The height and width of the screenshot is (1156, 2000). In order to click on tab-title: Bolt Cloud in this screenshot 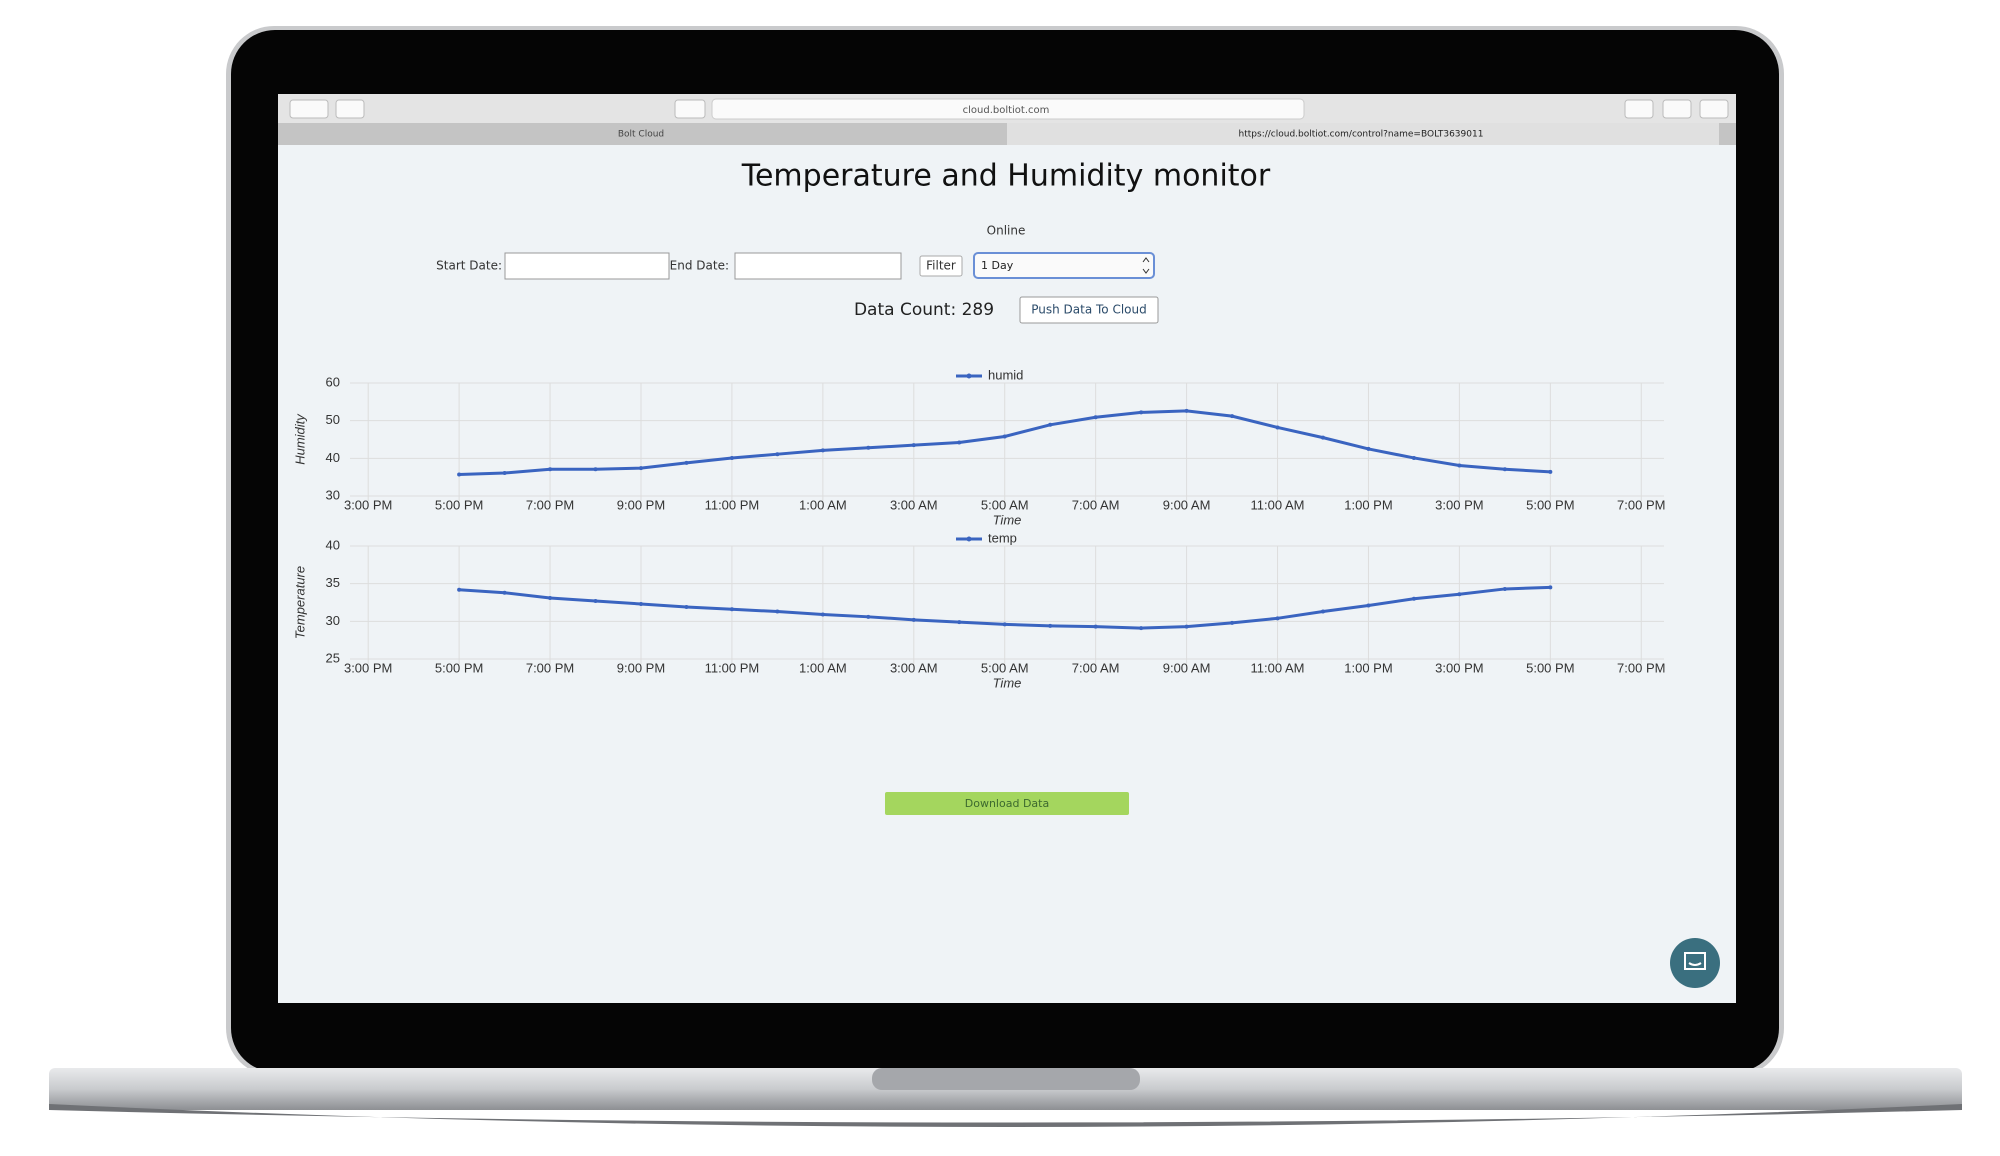, I will do `click(641, 135)`.